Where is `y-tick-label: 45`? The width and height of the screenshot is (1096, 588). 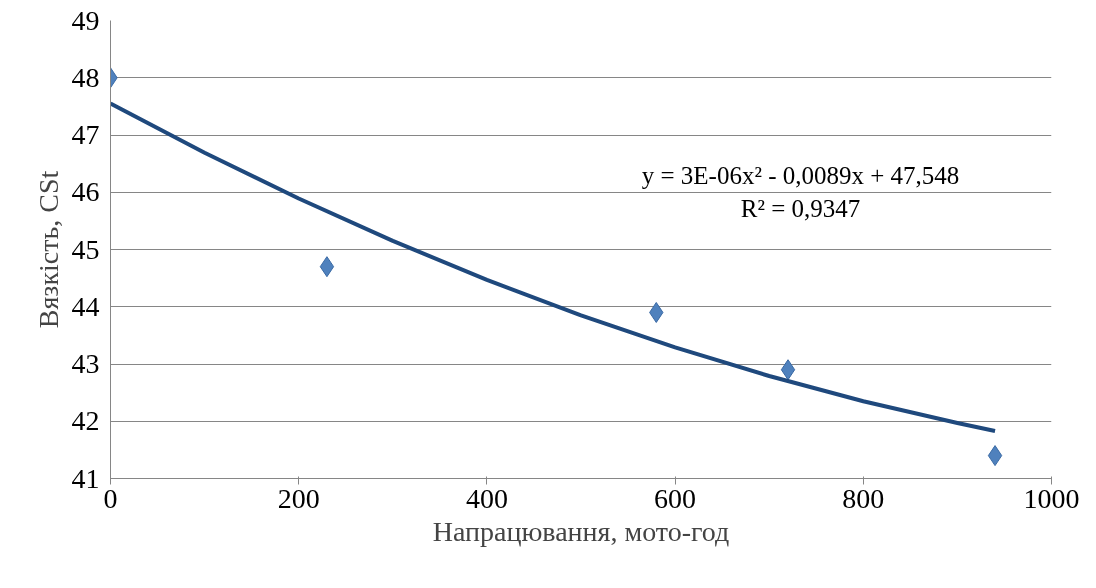
y-tick-label: 45 is located at coordinates (85, 249).